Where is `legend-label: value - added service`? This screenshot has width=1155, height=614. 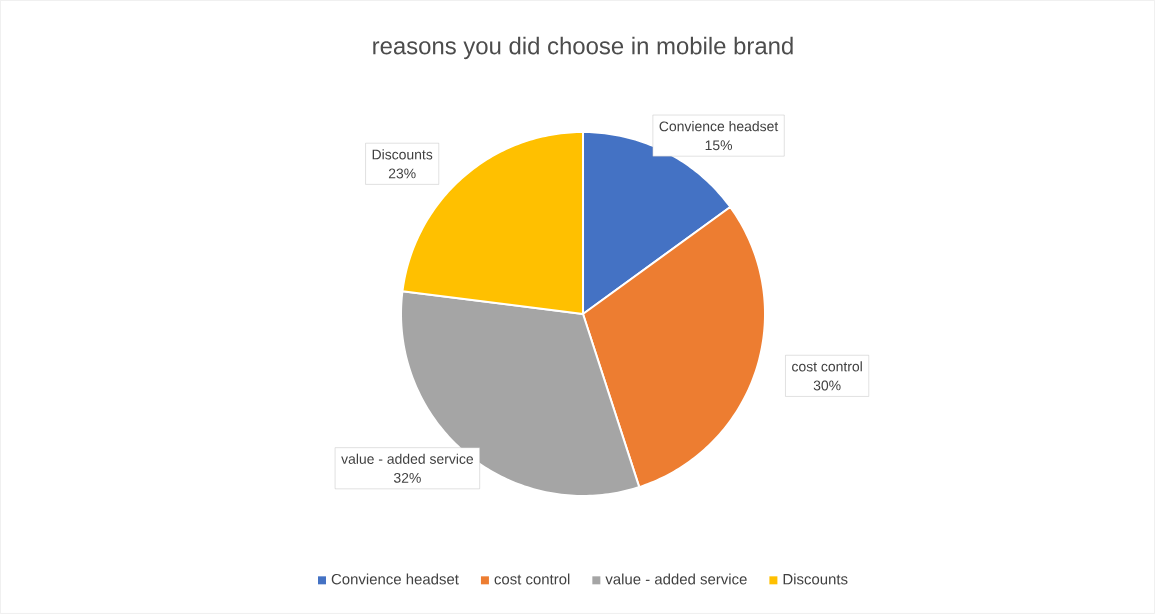
legend-label: value - added service is located at coordinates (676, 579).